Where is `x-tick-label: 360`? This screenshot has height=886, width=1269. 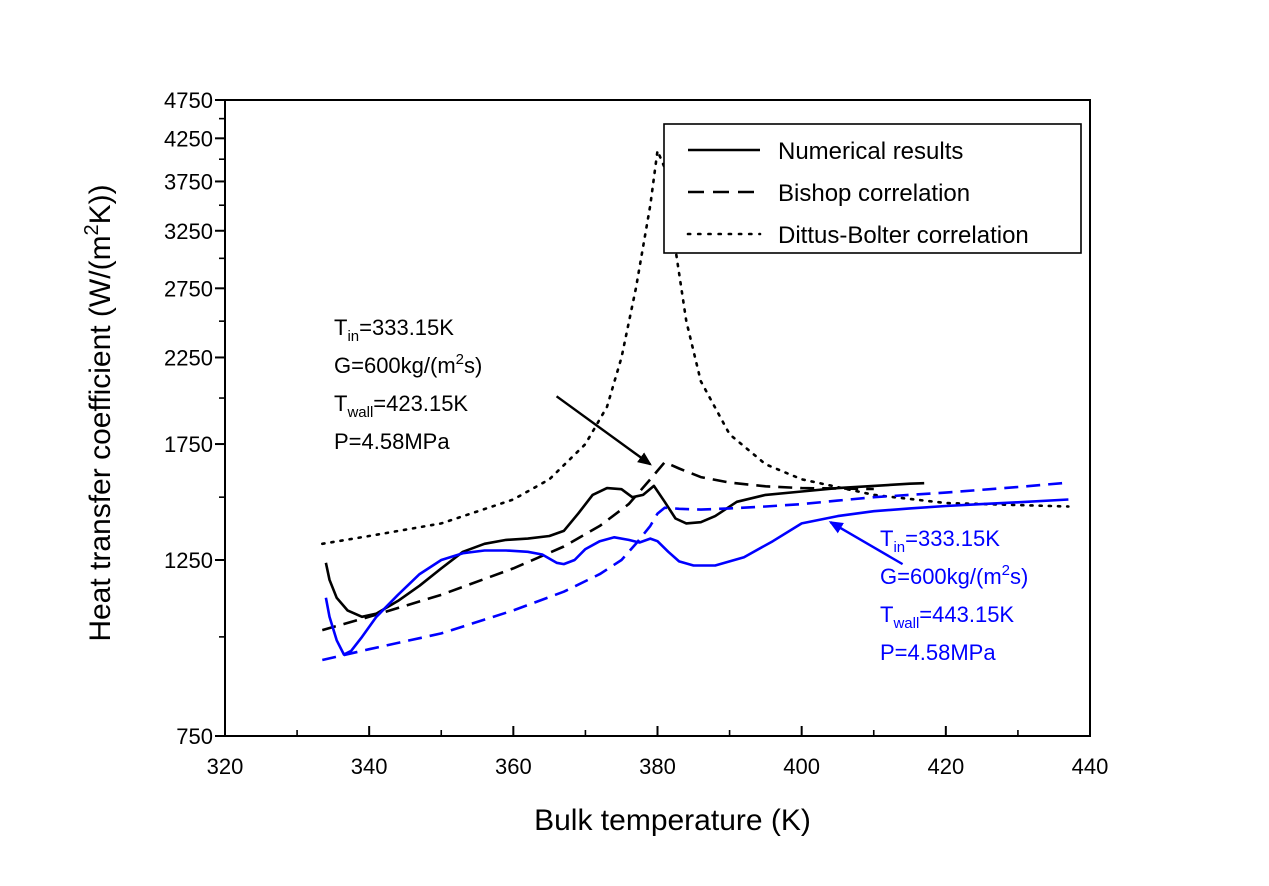 x-tick-label: 360 is located at coordinates (513, 766).